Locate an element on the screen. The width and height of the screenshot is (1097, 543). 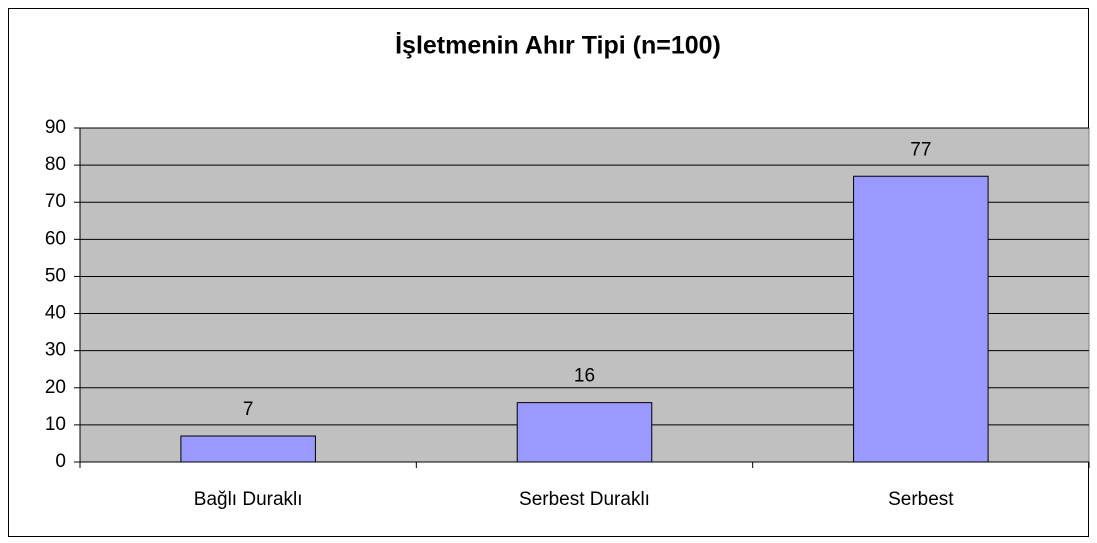
y-tick-label: 80 is located at coordinates (55, 164).